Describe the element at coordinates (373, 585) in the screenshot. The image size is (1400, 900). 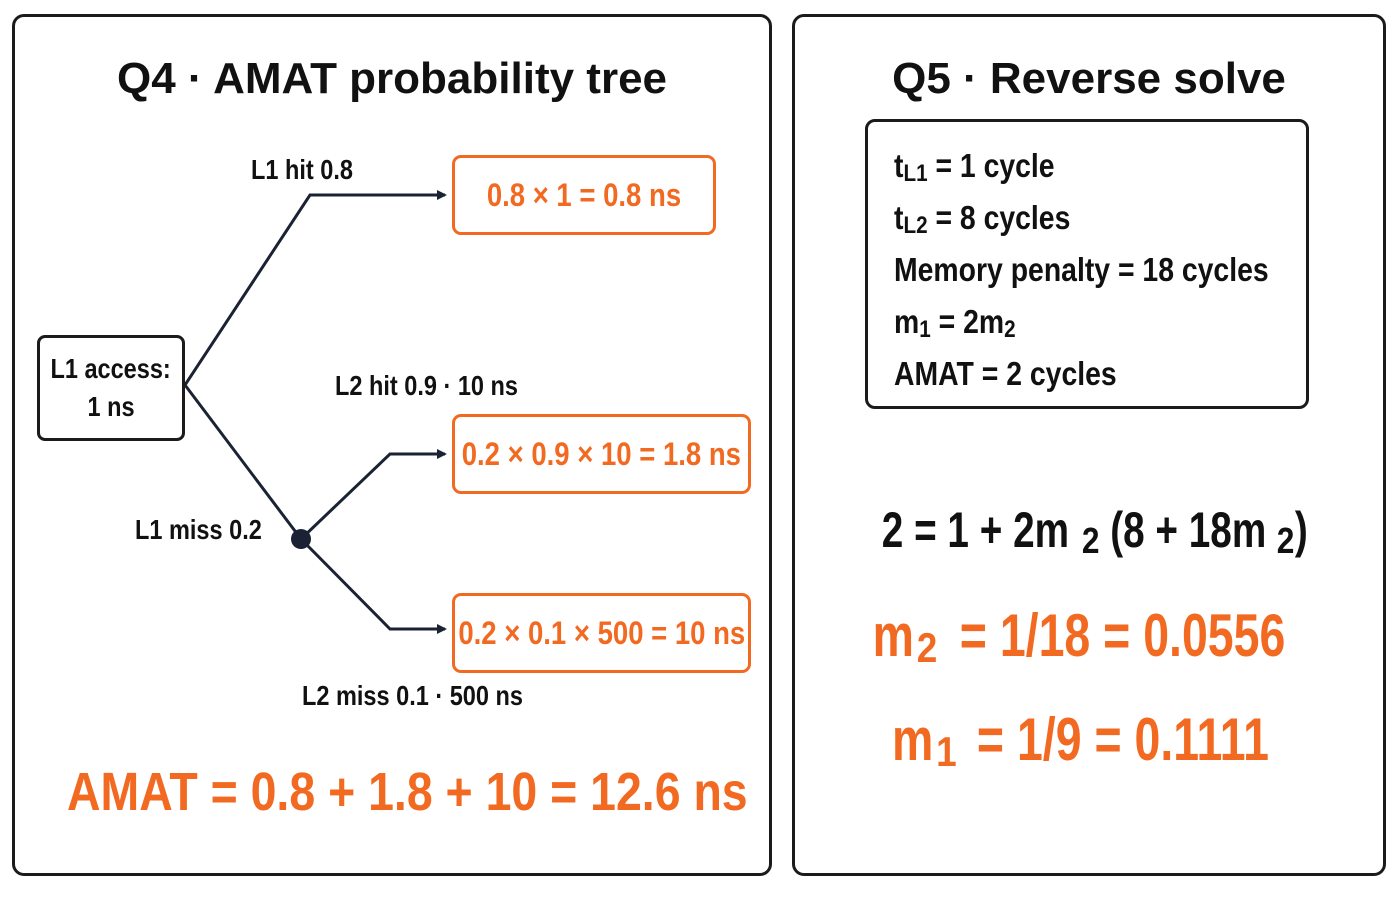
I see `edge-l2-miss` at that location.